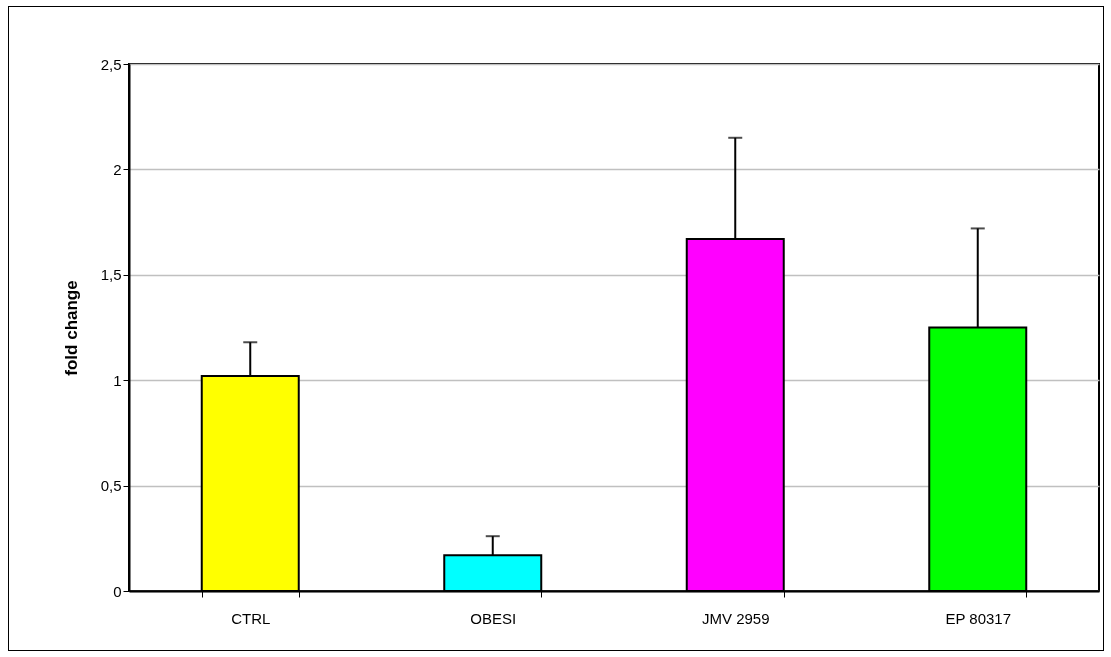 This screenshot has height=657, width=1111. I want to click on x-tick-label: CTRL, so click(251, 618).